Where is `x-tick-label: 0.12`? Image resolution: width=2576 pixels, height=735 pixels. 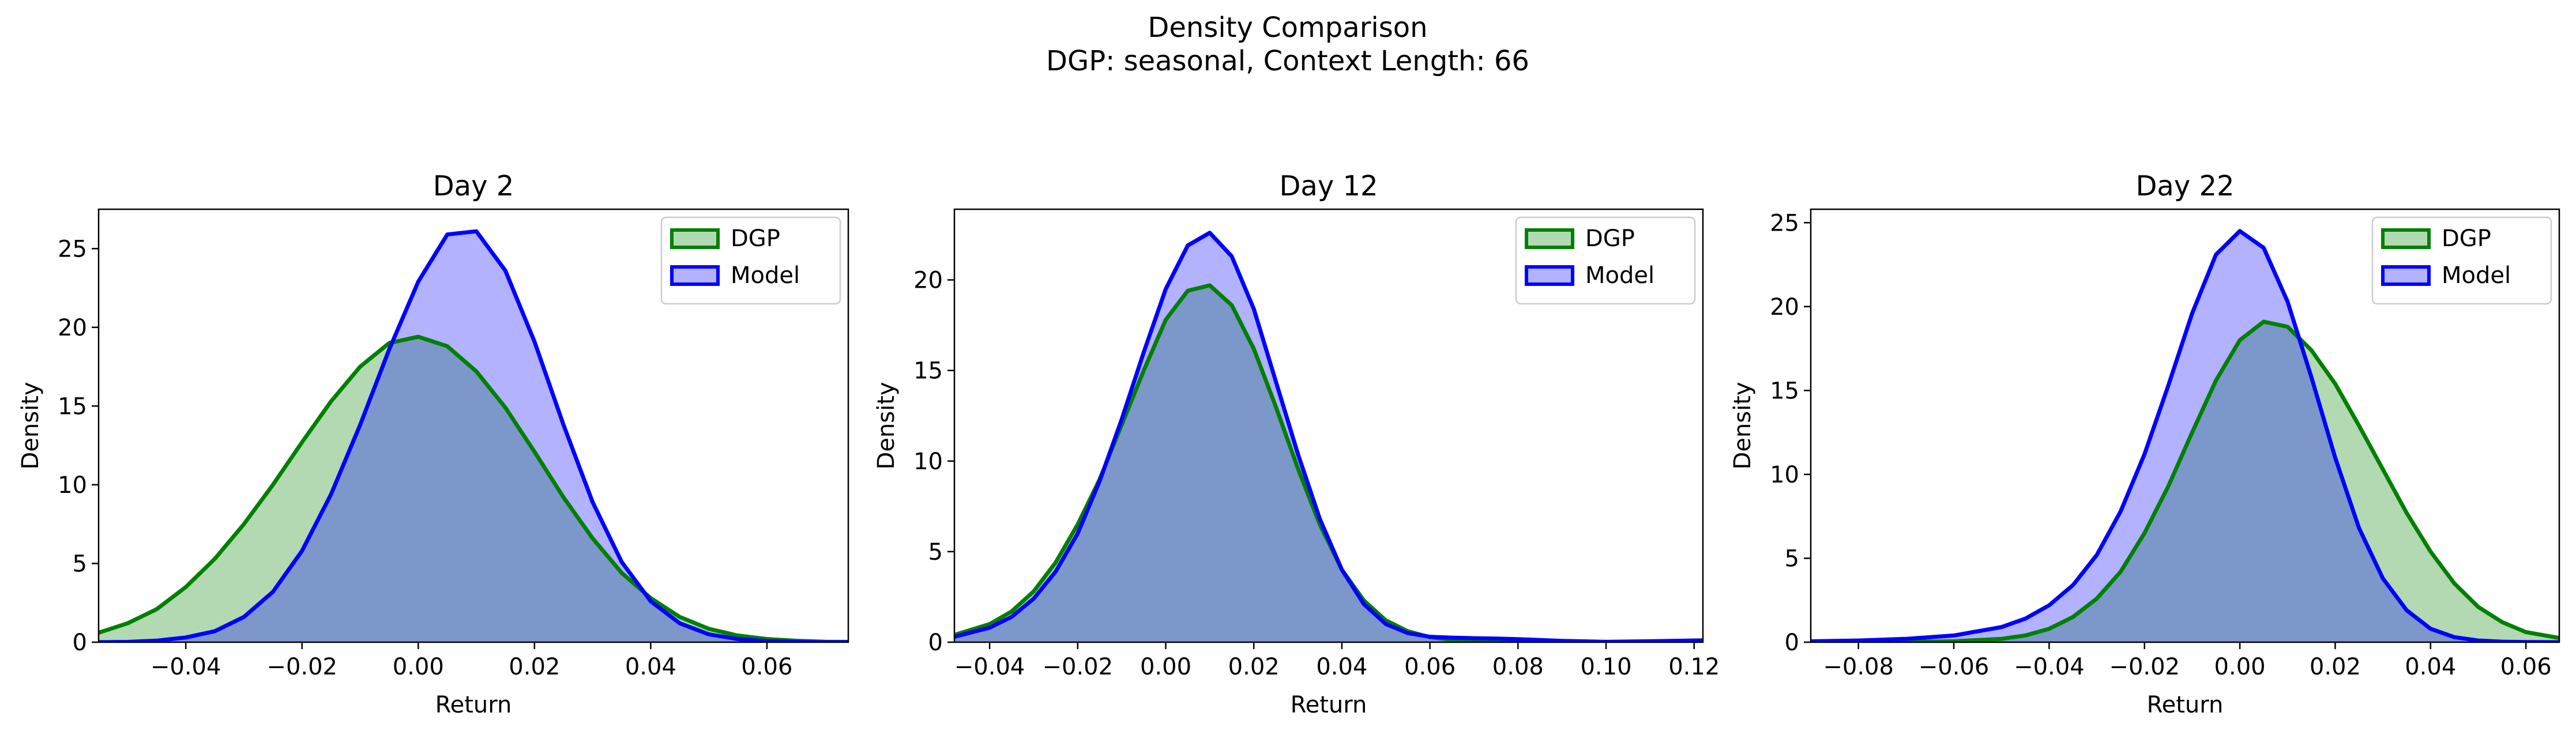
x-tick-label: 0.12 is located at coordinates (1694, 667).